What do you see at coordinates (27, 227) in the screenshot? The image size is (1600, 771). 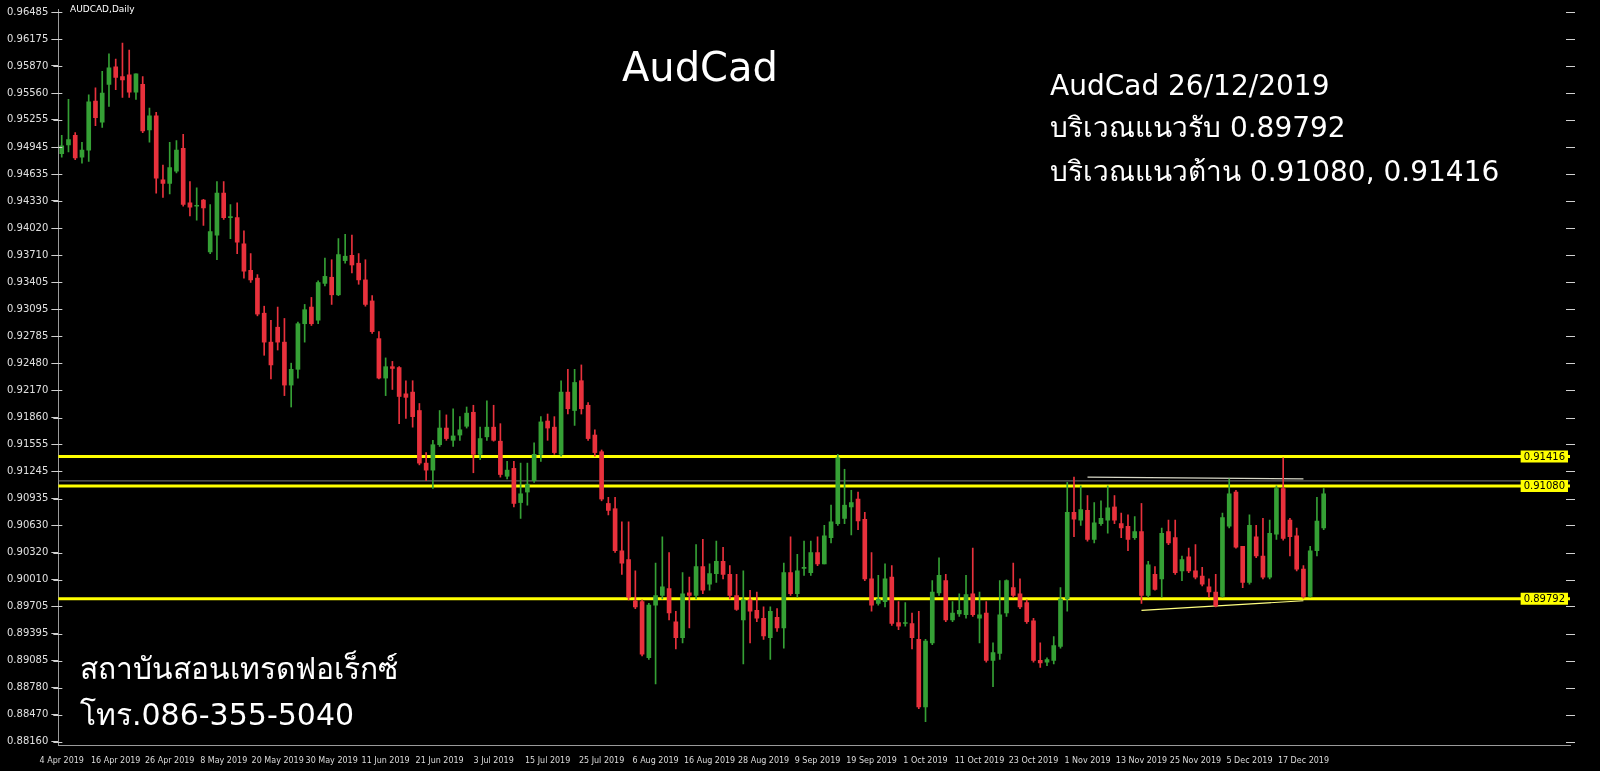 I see `y-tick-label: 0.94020` at bounding box center [27, 227].